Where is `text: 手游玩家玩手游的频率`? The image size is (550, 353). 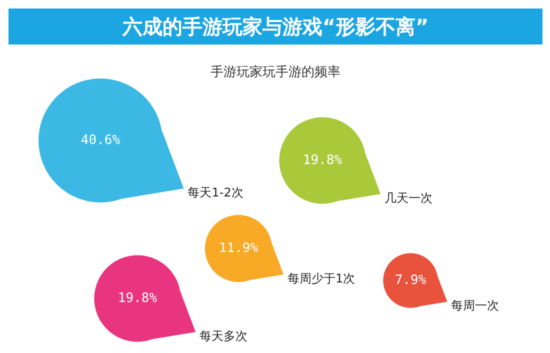
text: 手游玩家玩手游的频率 is located at coordinates (275, 72).